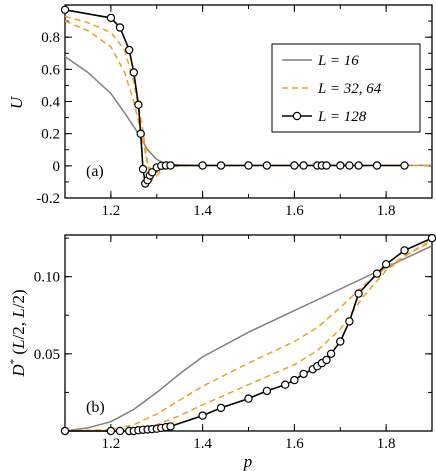  I want to click on panel-a-label: (a), so click(95, 171).